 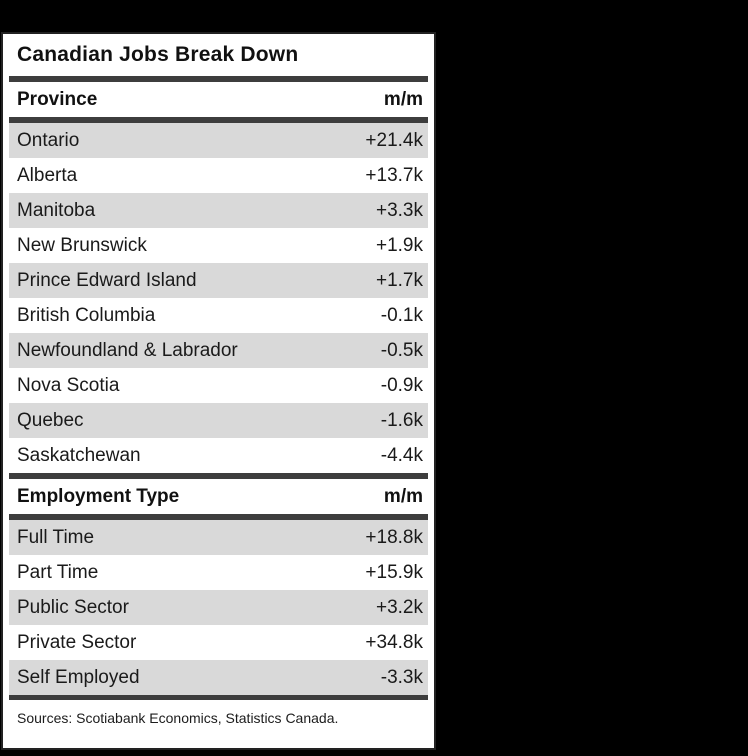 What do you see at coordinates (399, 607) in the screenshot?
I see `row-value: +3.2k` at bounding box center [399, 607].